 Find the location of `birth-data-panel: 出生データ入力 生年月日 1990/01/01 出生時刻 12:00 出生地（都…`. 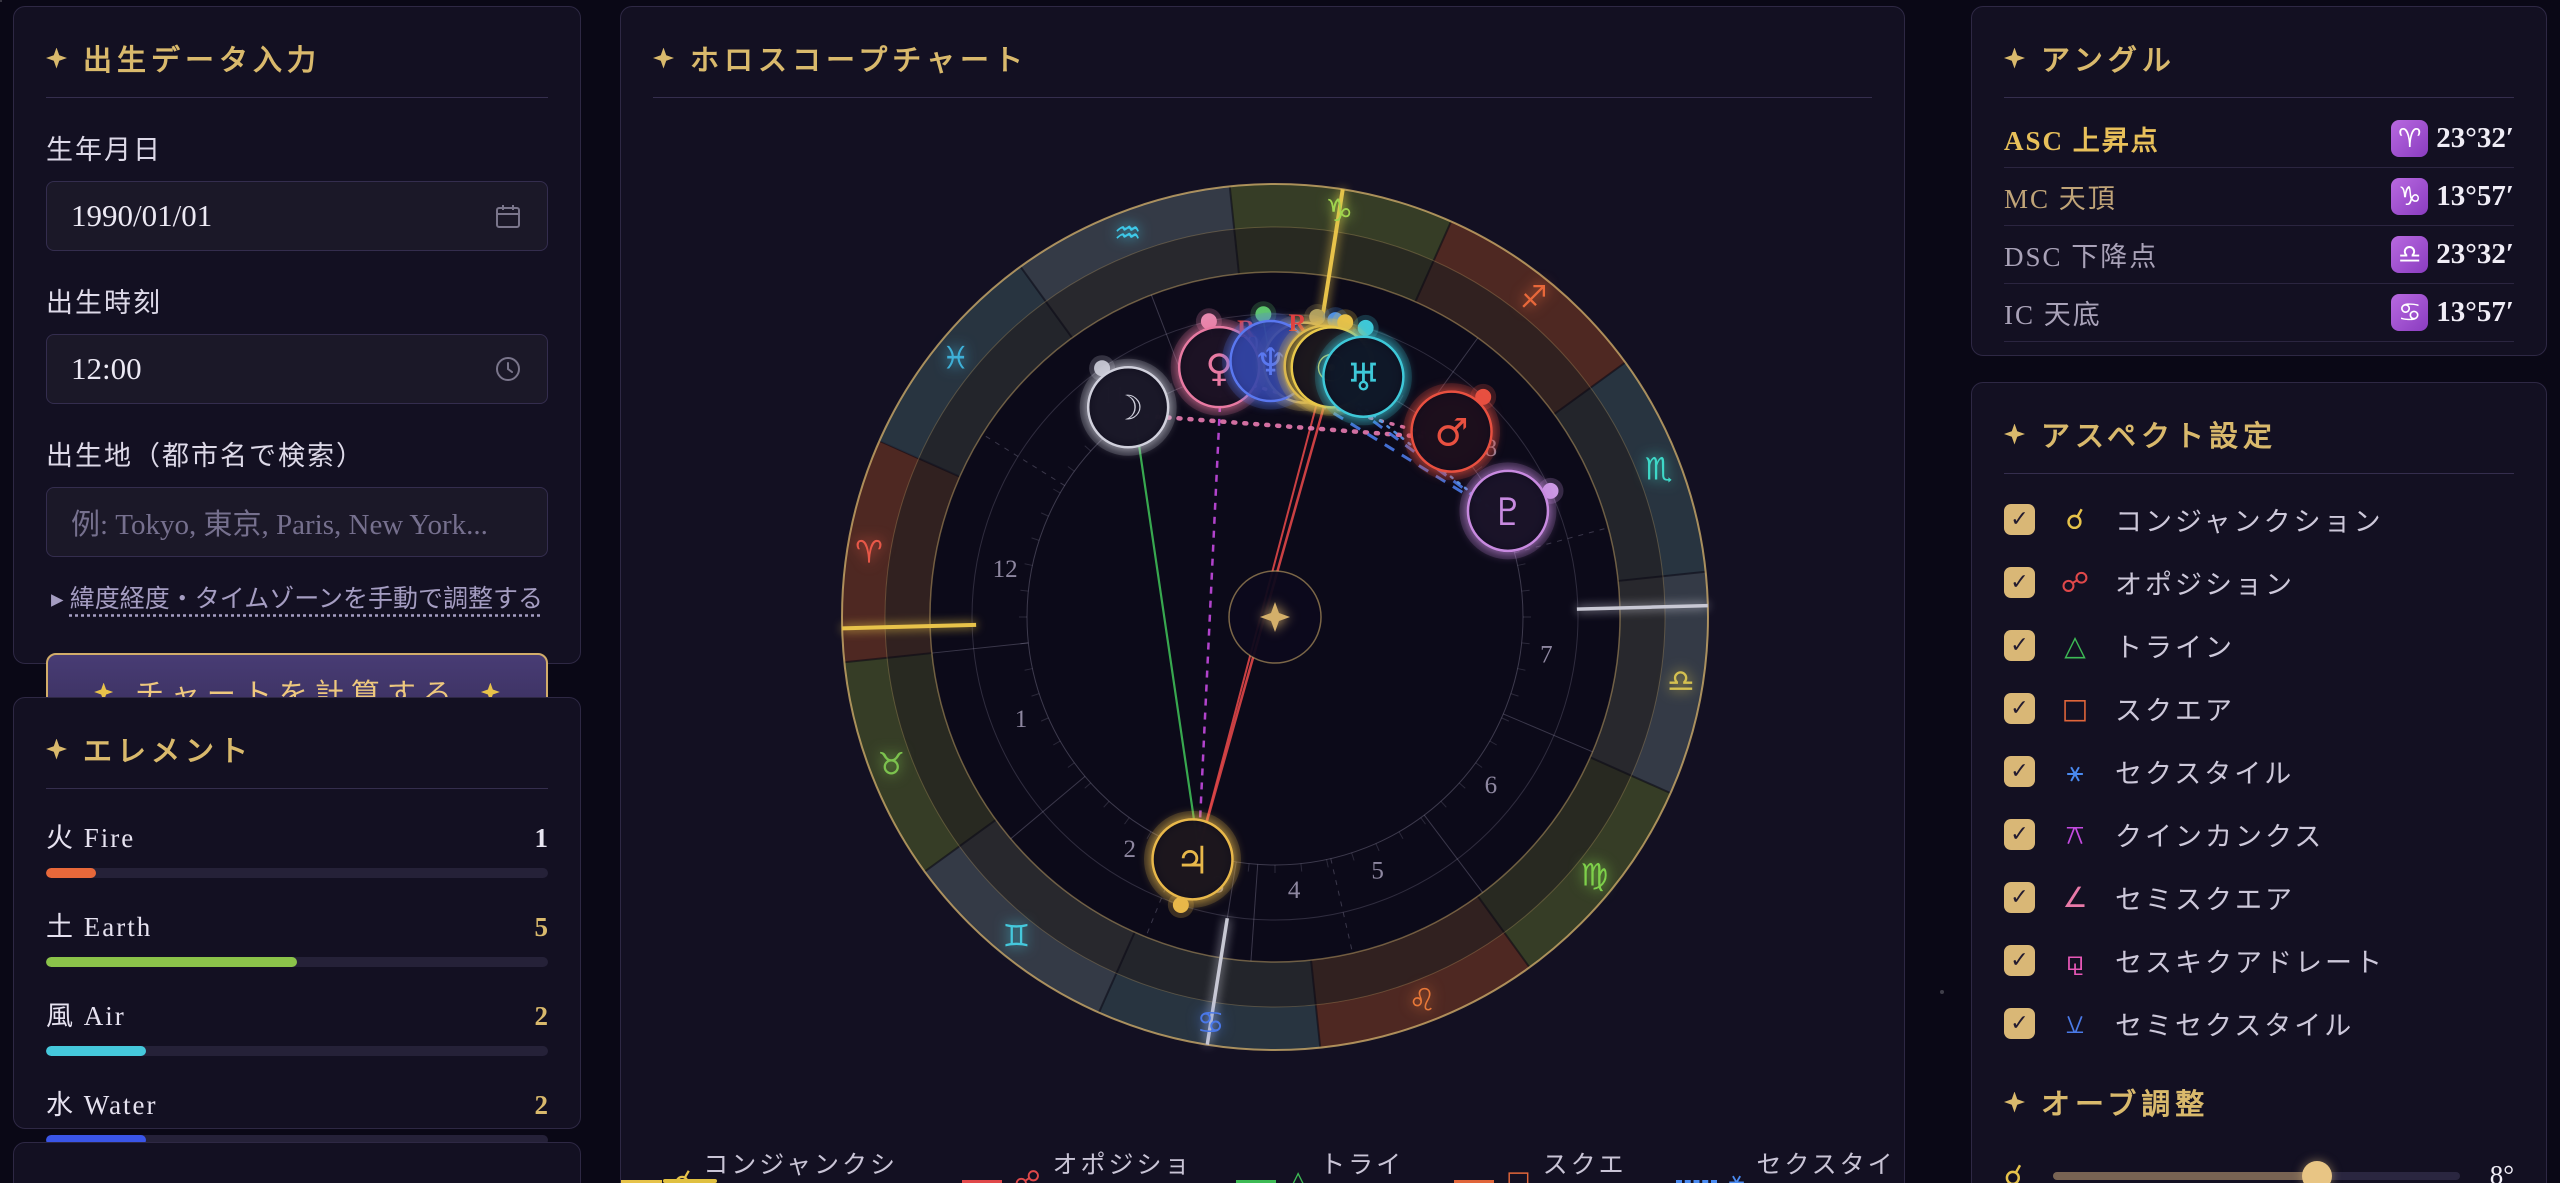

birth-data-panel: 出生データ入力 生年月日 1990/01/01 出生時刻 12:00 出生地（都… is located at coordinates (297, 368).